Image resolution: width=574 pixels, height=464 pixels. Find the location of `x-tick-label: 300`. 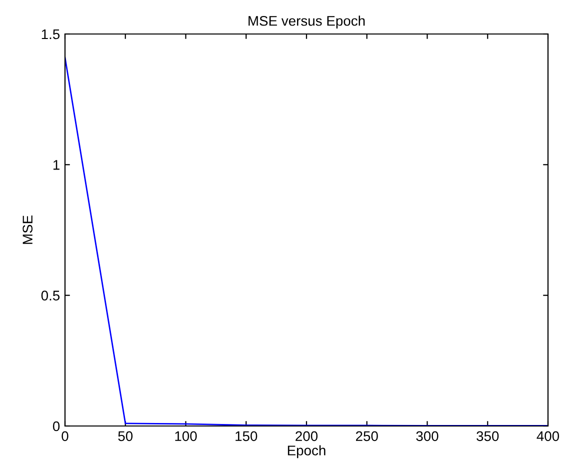

x-tick-label: 300 is located at coordinates (427, 436).